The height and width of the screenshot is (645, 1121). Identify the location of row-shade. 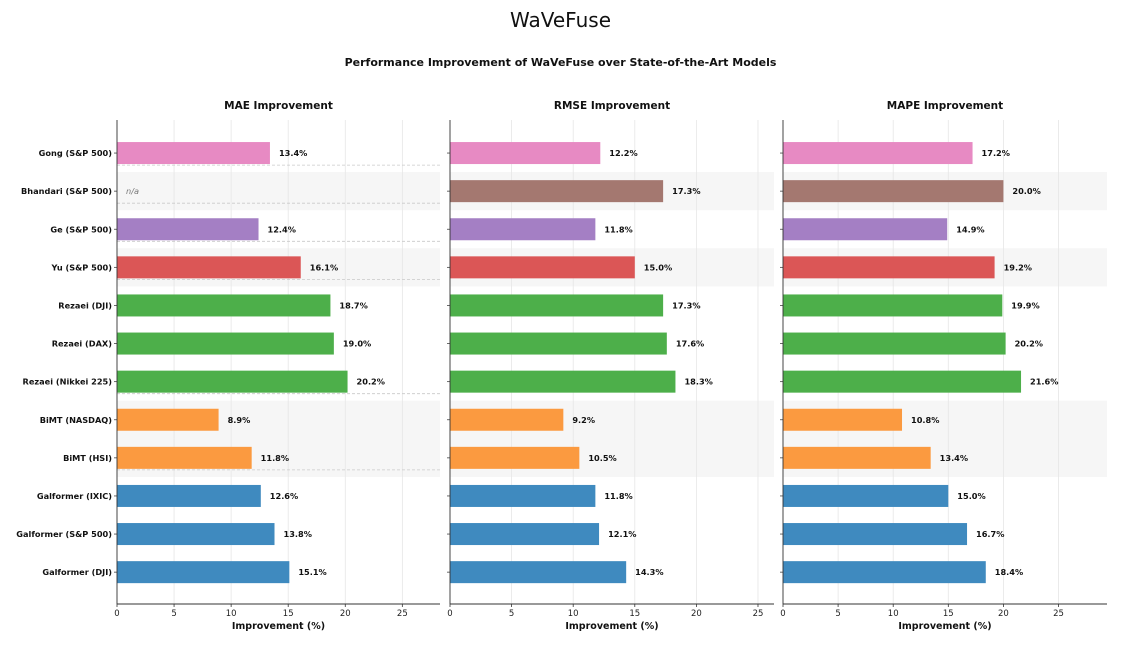
(278, 191).